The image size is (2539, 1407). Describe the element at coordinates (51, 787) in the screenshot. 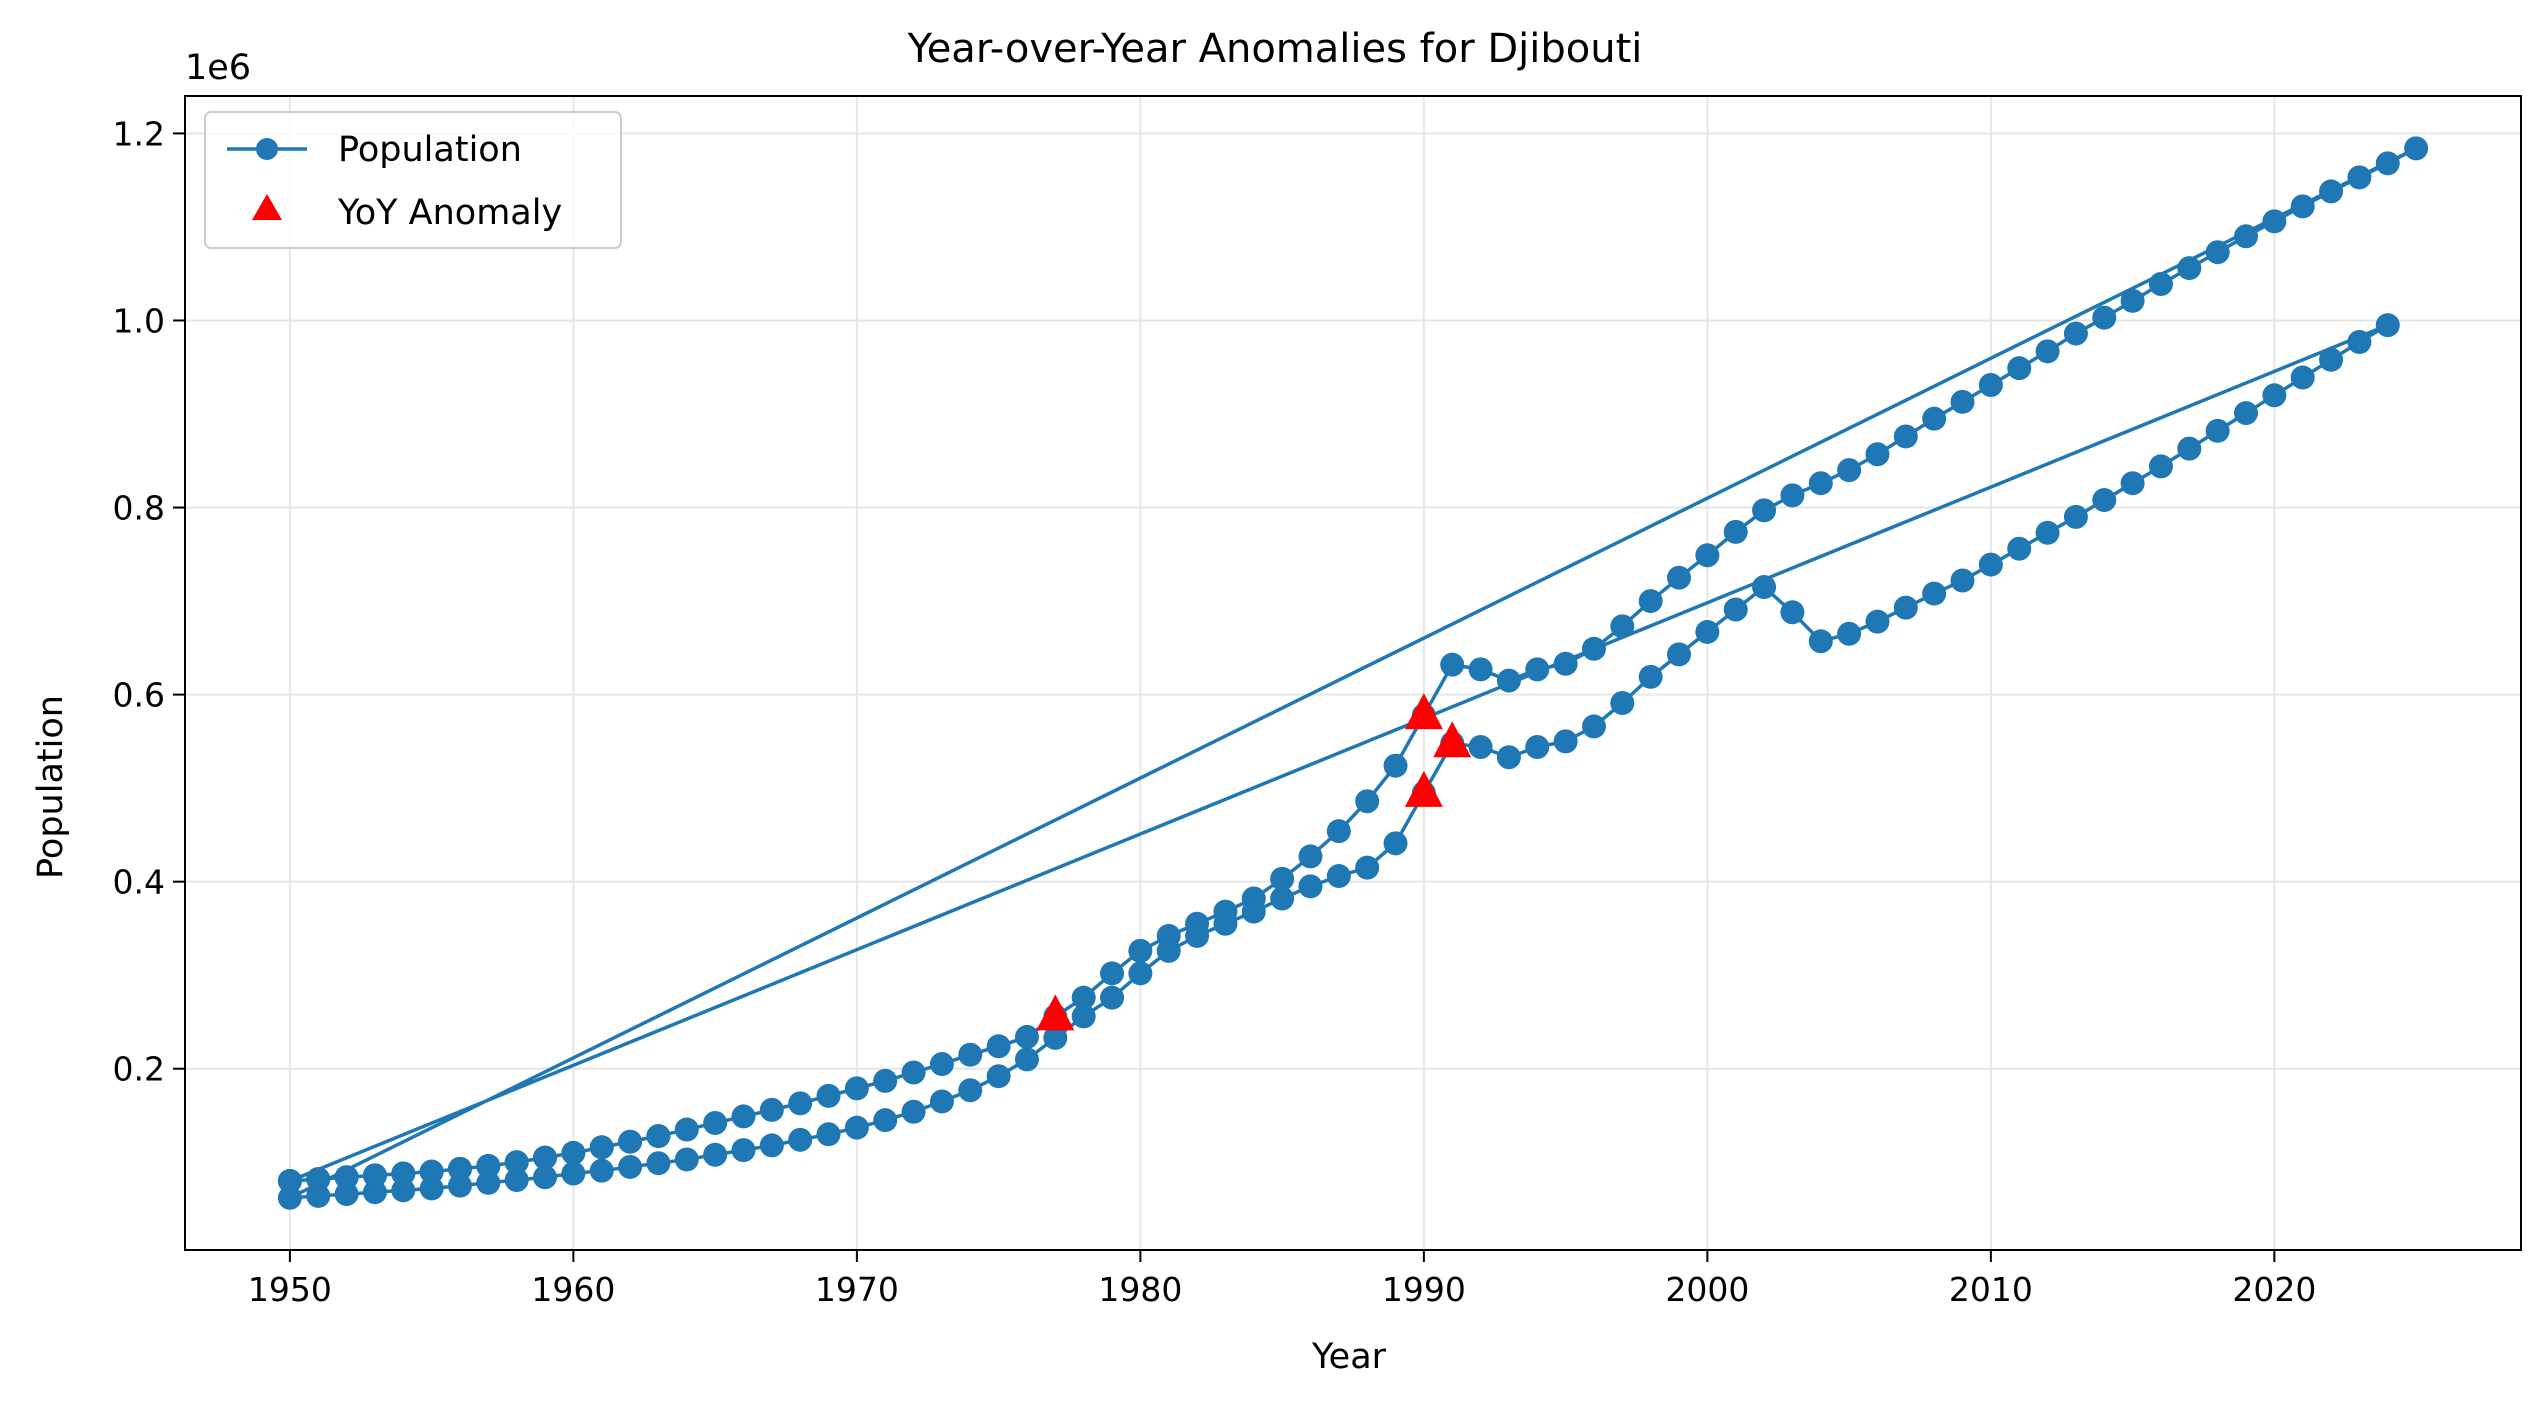

I see `y-axis-label: Population` at that location.